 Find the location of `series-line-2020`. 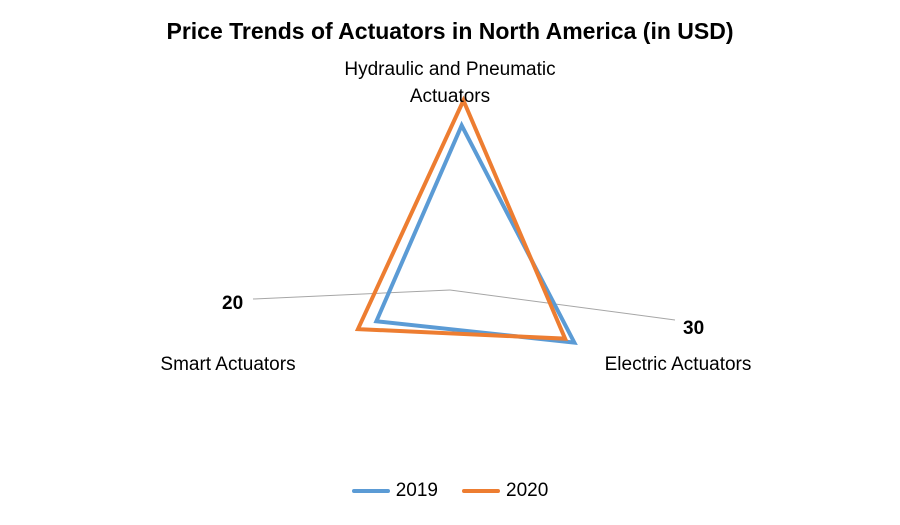

series-line-2020 is located at coordinates (461, 218).